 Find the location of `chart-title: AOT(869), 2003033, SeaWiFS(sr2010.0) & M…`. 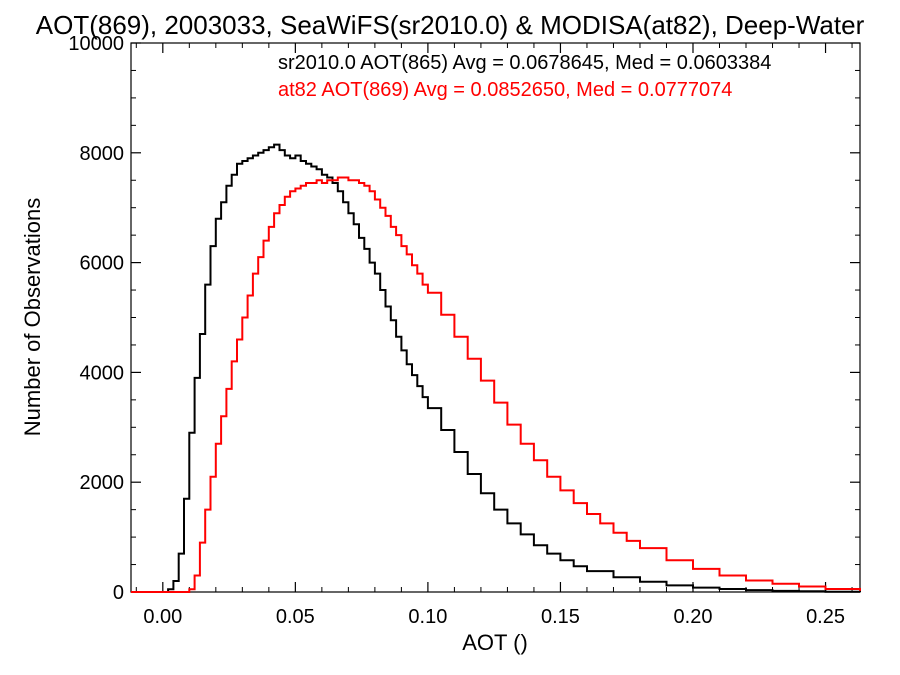

chart-title: AOT(869), 2003033, SeaWiFS(sr2010.0) & M… is located at coordinates (450, 25).